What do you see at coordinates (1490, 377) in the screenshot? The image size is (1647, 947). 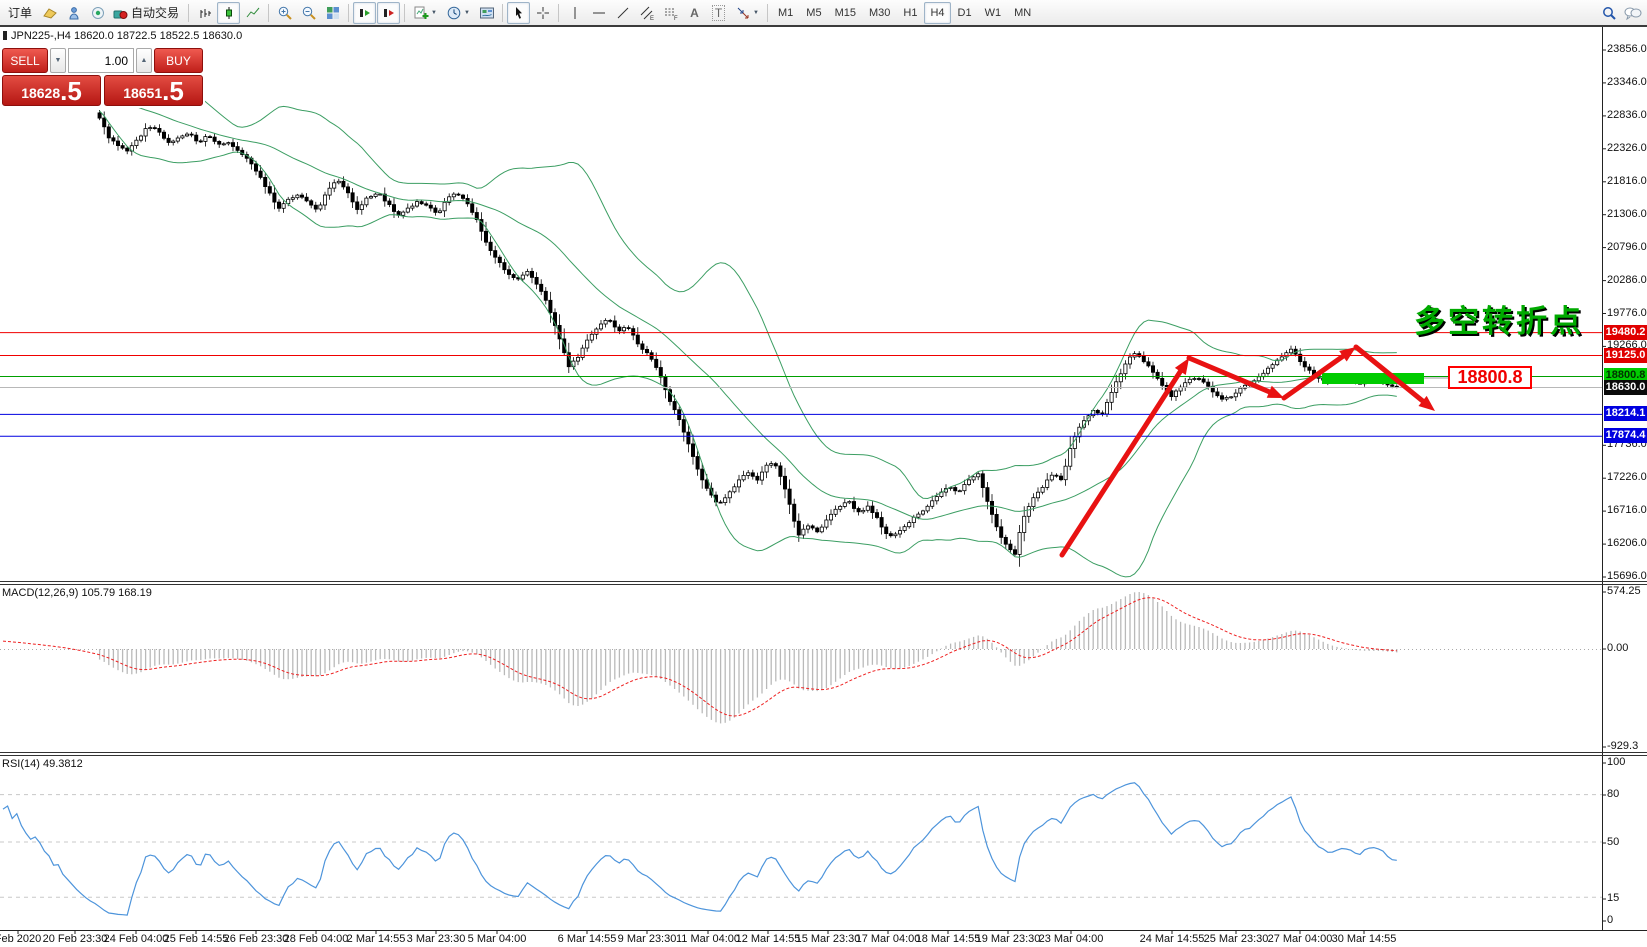 I see `price-annotation-box: 18800.8` at bounding box center [1490, 377].